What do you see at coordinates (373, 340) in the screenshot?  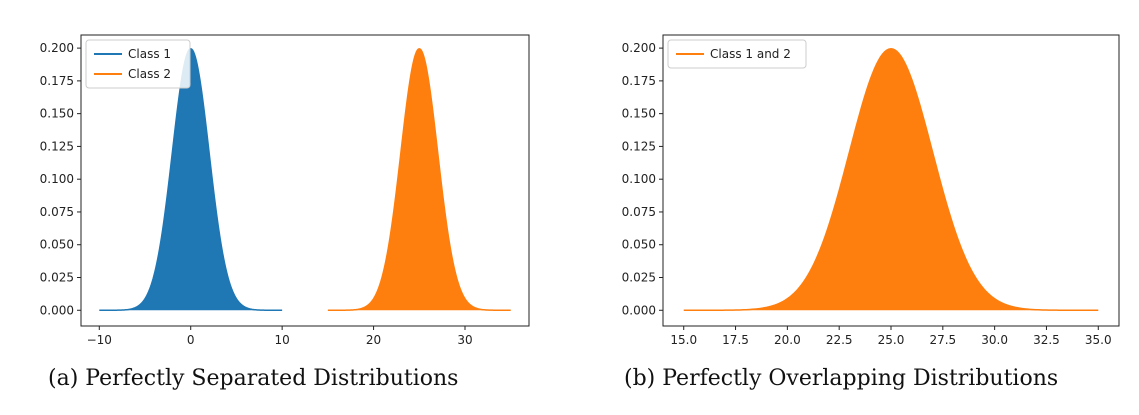 I see `x-tick-label: 20` at bounding box center [373, 340].